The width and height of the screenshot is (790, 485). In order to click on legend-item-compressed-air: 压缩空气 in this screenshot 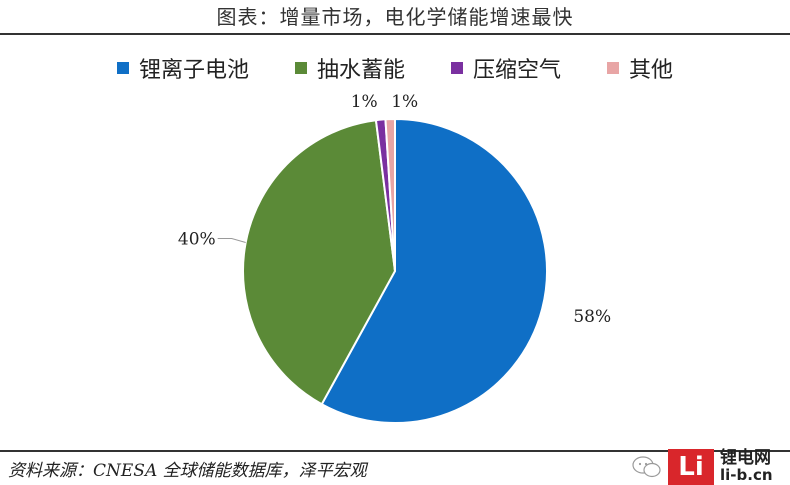, I will do `click(506, 68)`.